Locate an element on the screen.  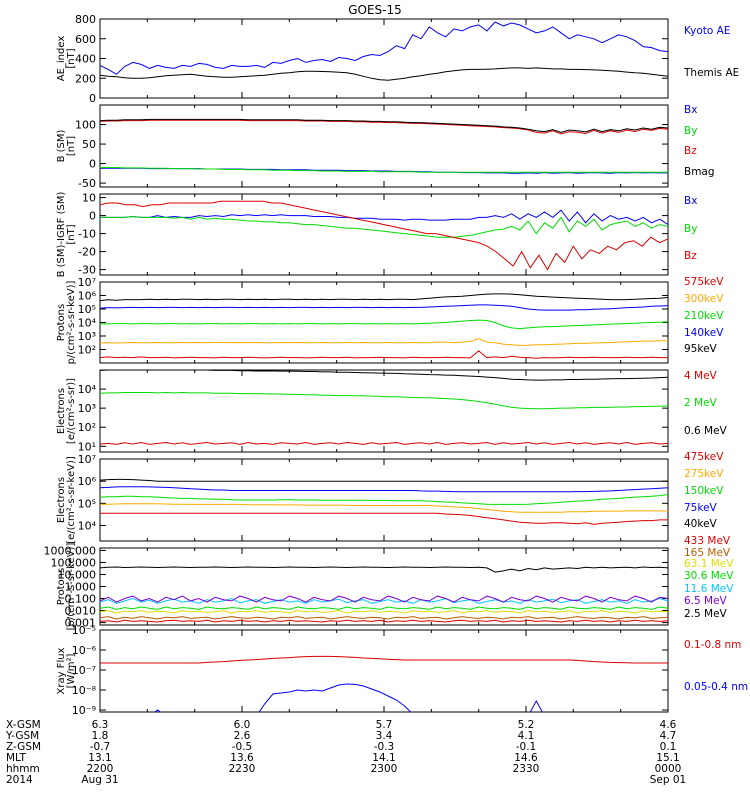
legend-entry: Bmag is located at coordinates (699, 172).